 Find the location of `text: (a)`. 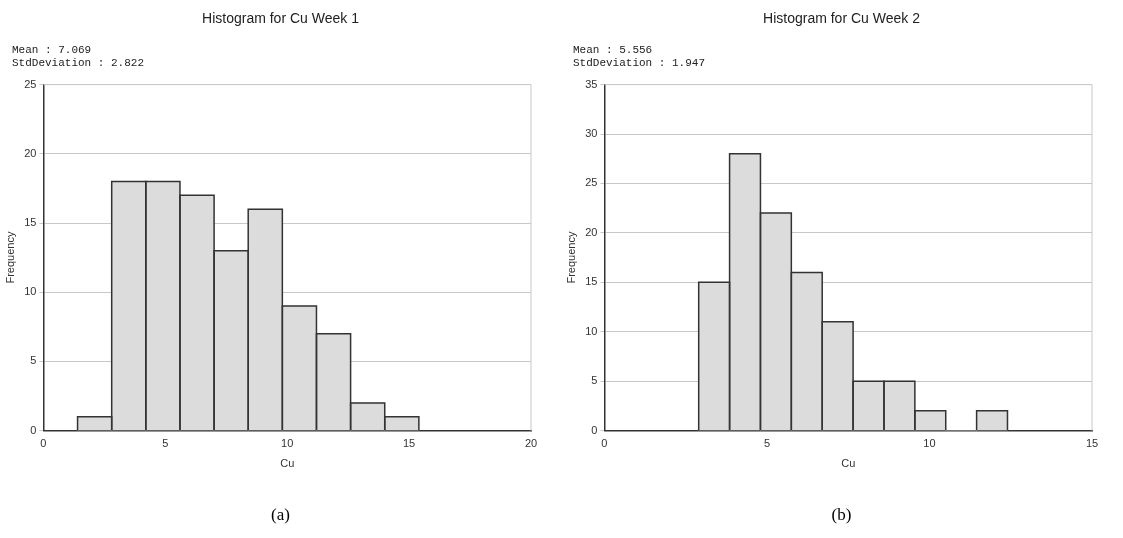

text: (a) is located at coordinates (280, 515).